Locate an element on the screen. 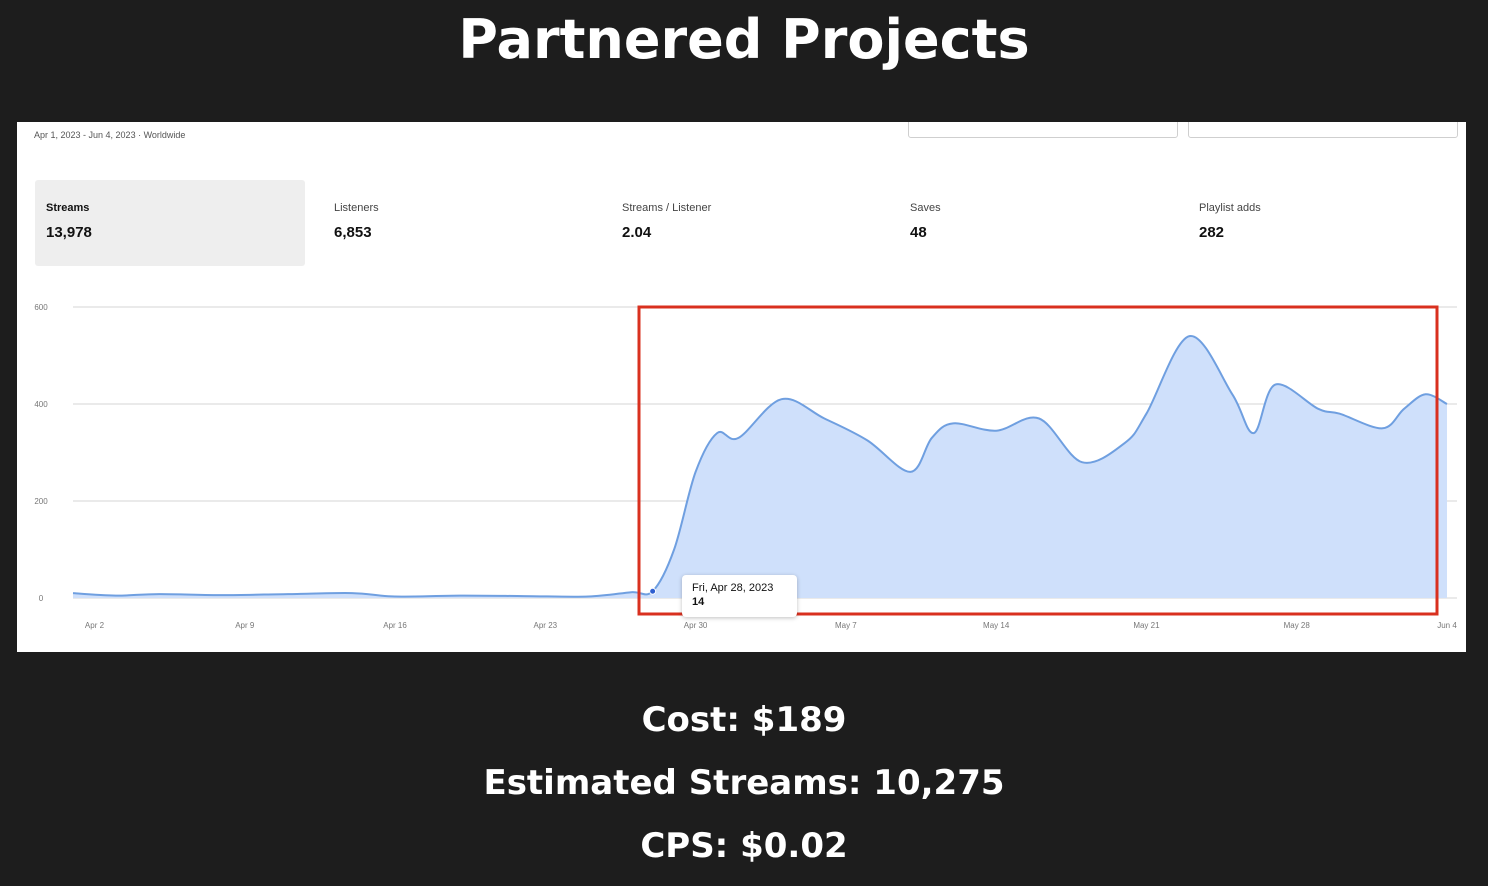  x-tick-label: Apr 9 is located at coordinates (245, 625).